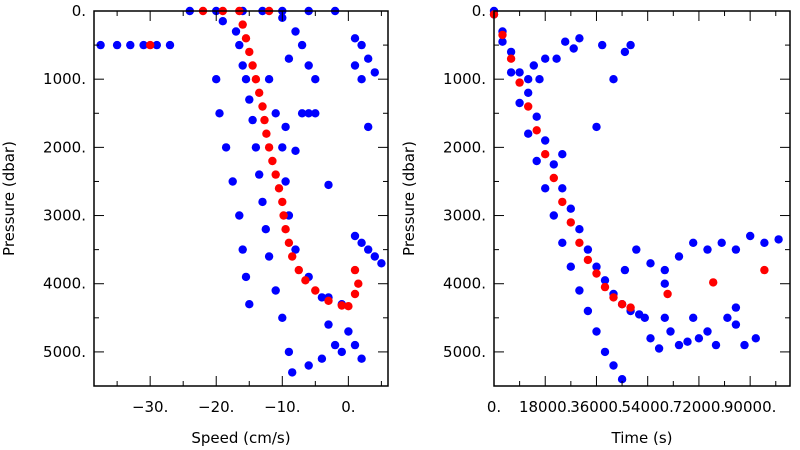  Describe the element at coordinates (9, 198) in the screenshot. I see `left-y-axis-label: Pressure (dbar)` at that location.